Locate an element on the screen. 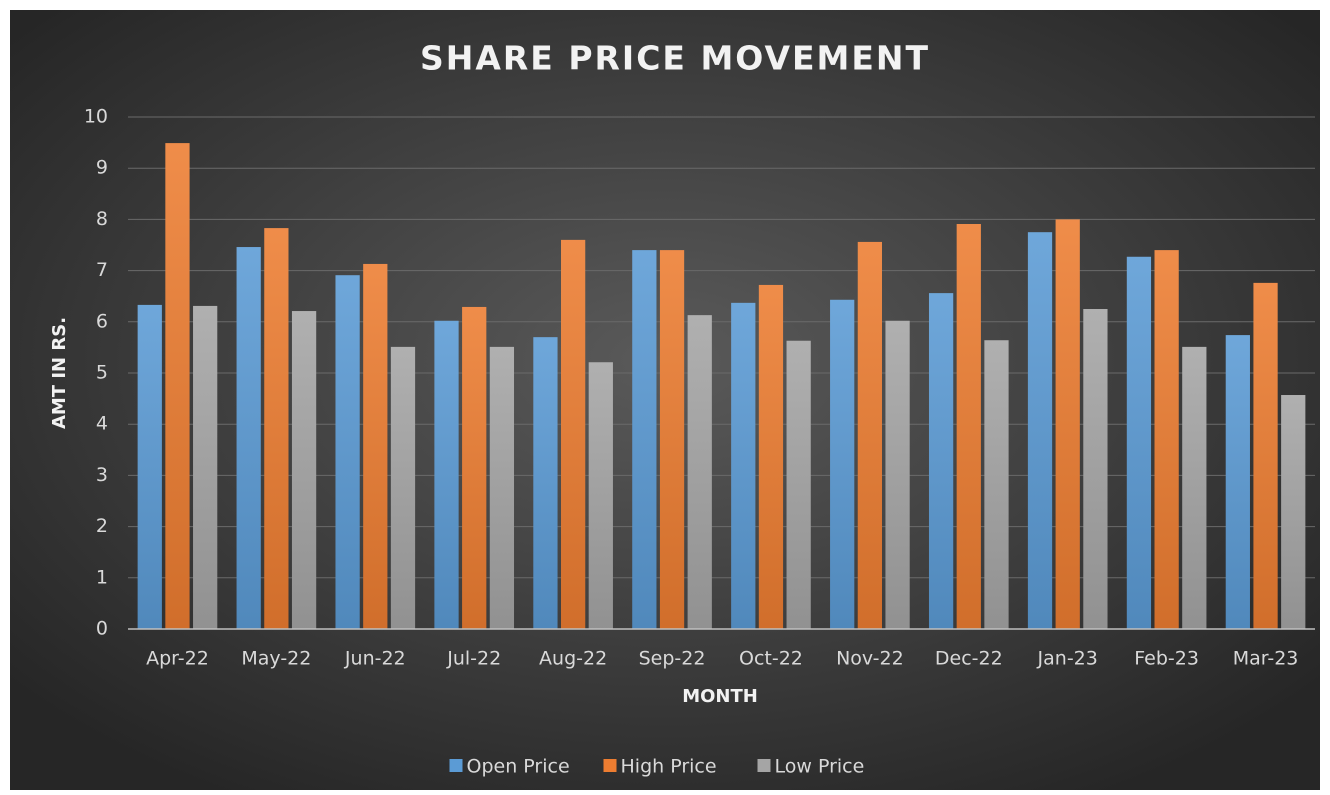  y-tick-label: 3 is located at coordinates (102, 475).